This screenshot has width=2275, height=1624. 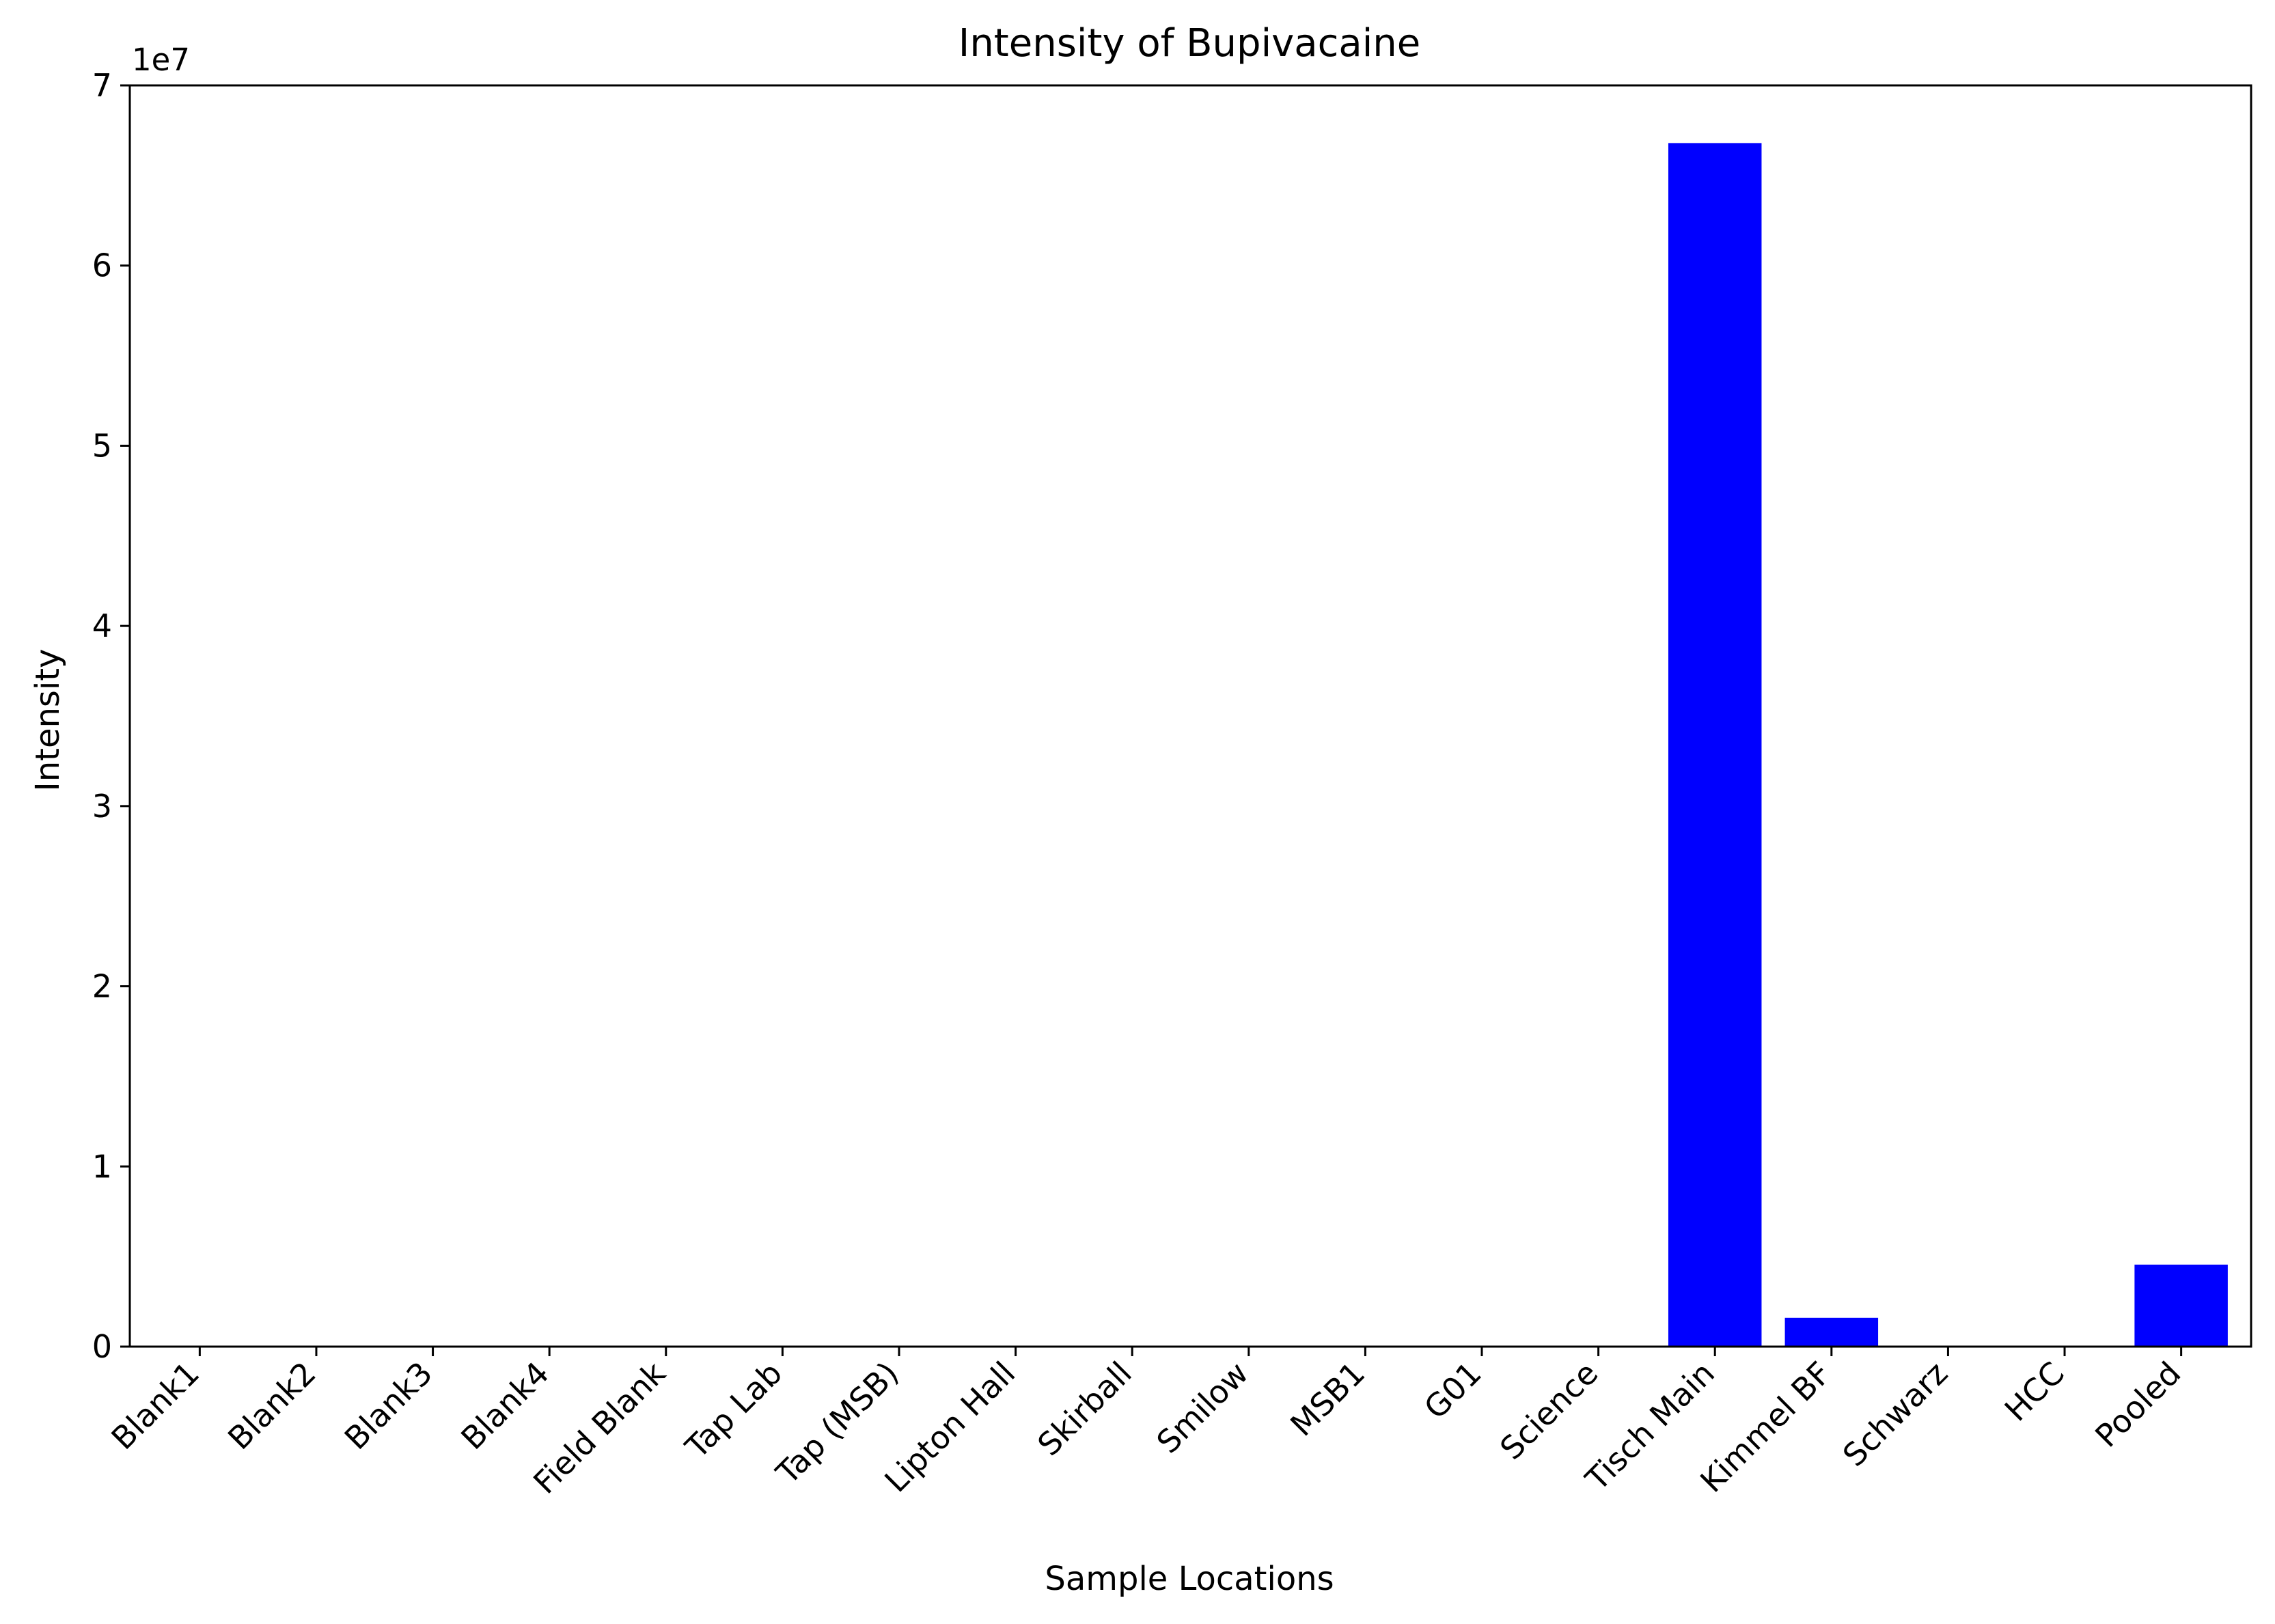 What do you see at coordinates (102, 85) in the screenshot?
I see `y-tick-label: 7` at bounding box center [102, 85].